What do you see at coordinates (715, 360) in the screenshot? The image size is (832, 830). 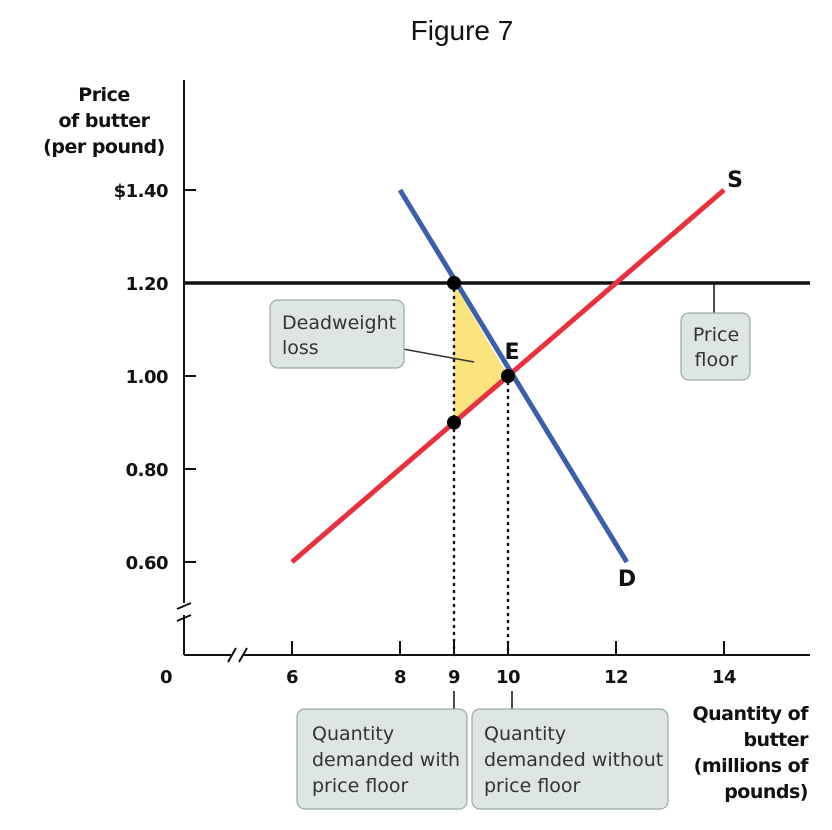 I see `price-floor-text-line-2: floor` at bounding box center [715, 360].